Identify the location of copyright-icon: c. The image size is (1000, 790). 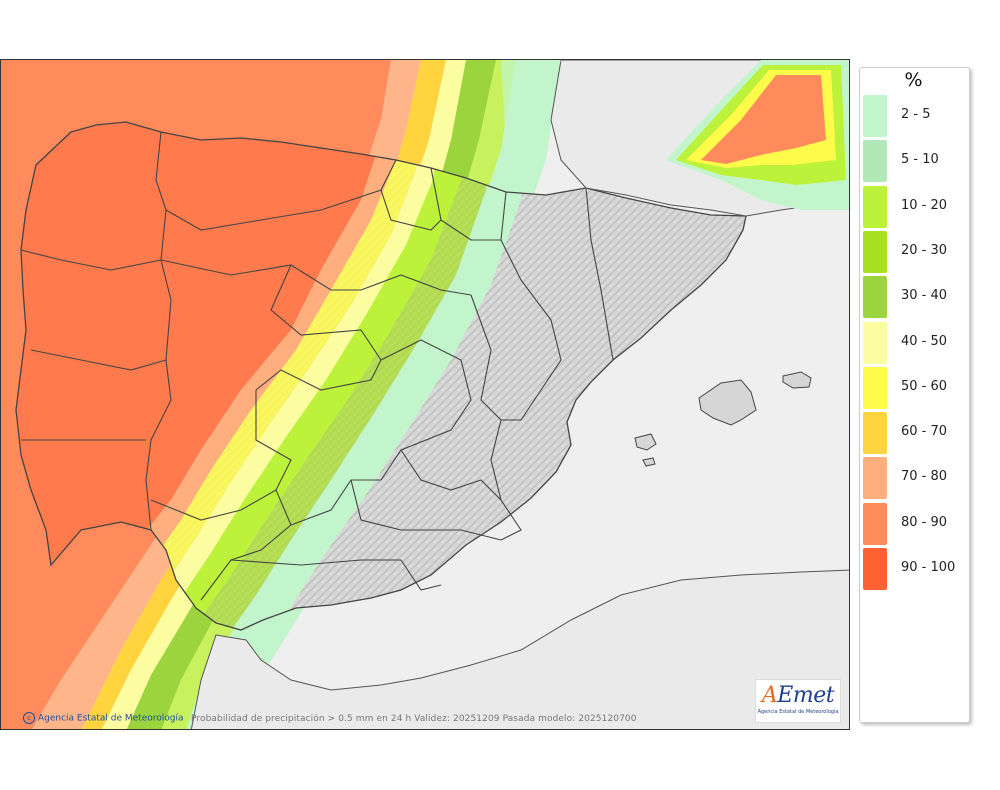
(29, 718).